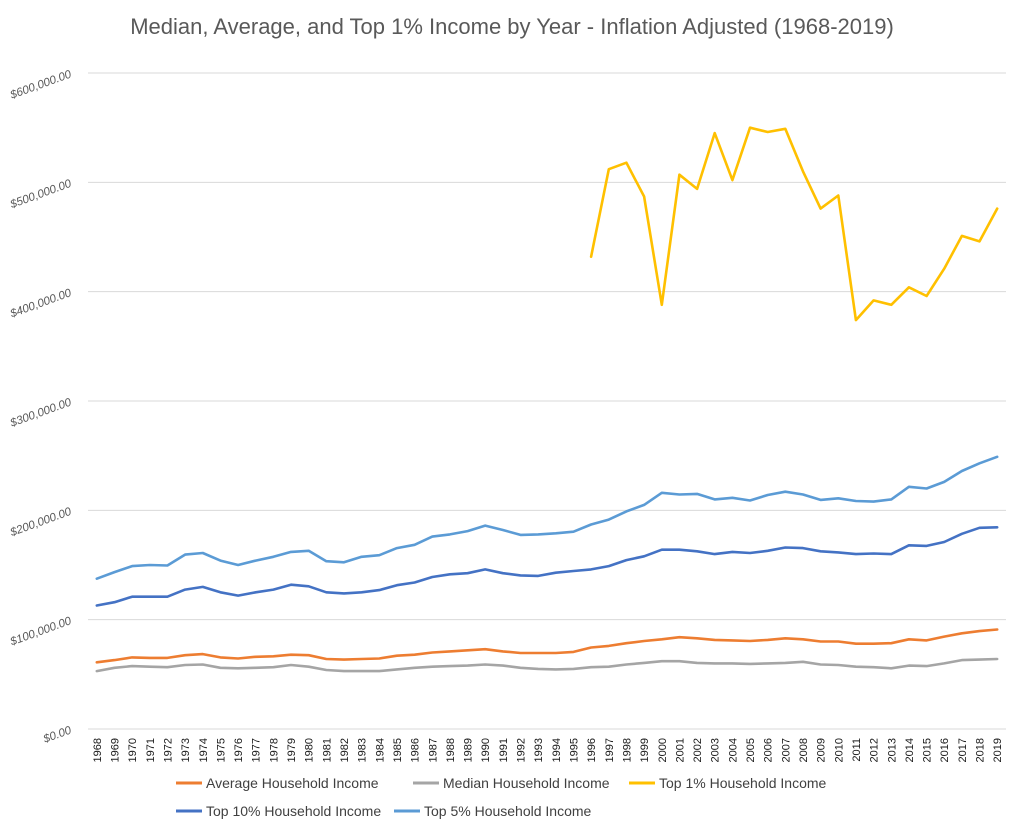 This screenshot has height=840, width=1024. What do you see at coordinates (204, 750) in the screenshot?
I see `x-tick-label: 1974` at bounding box center [204, 750].